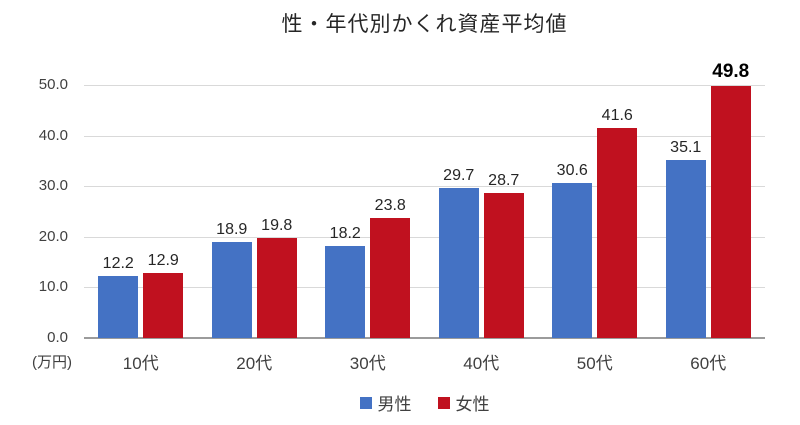 This screenshot has width=800, height=425. I want to click on x-axis-line, so click(424, 338).